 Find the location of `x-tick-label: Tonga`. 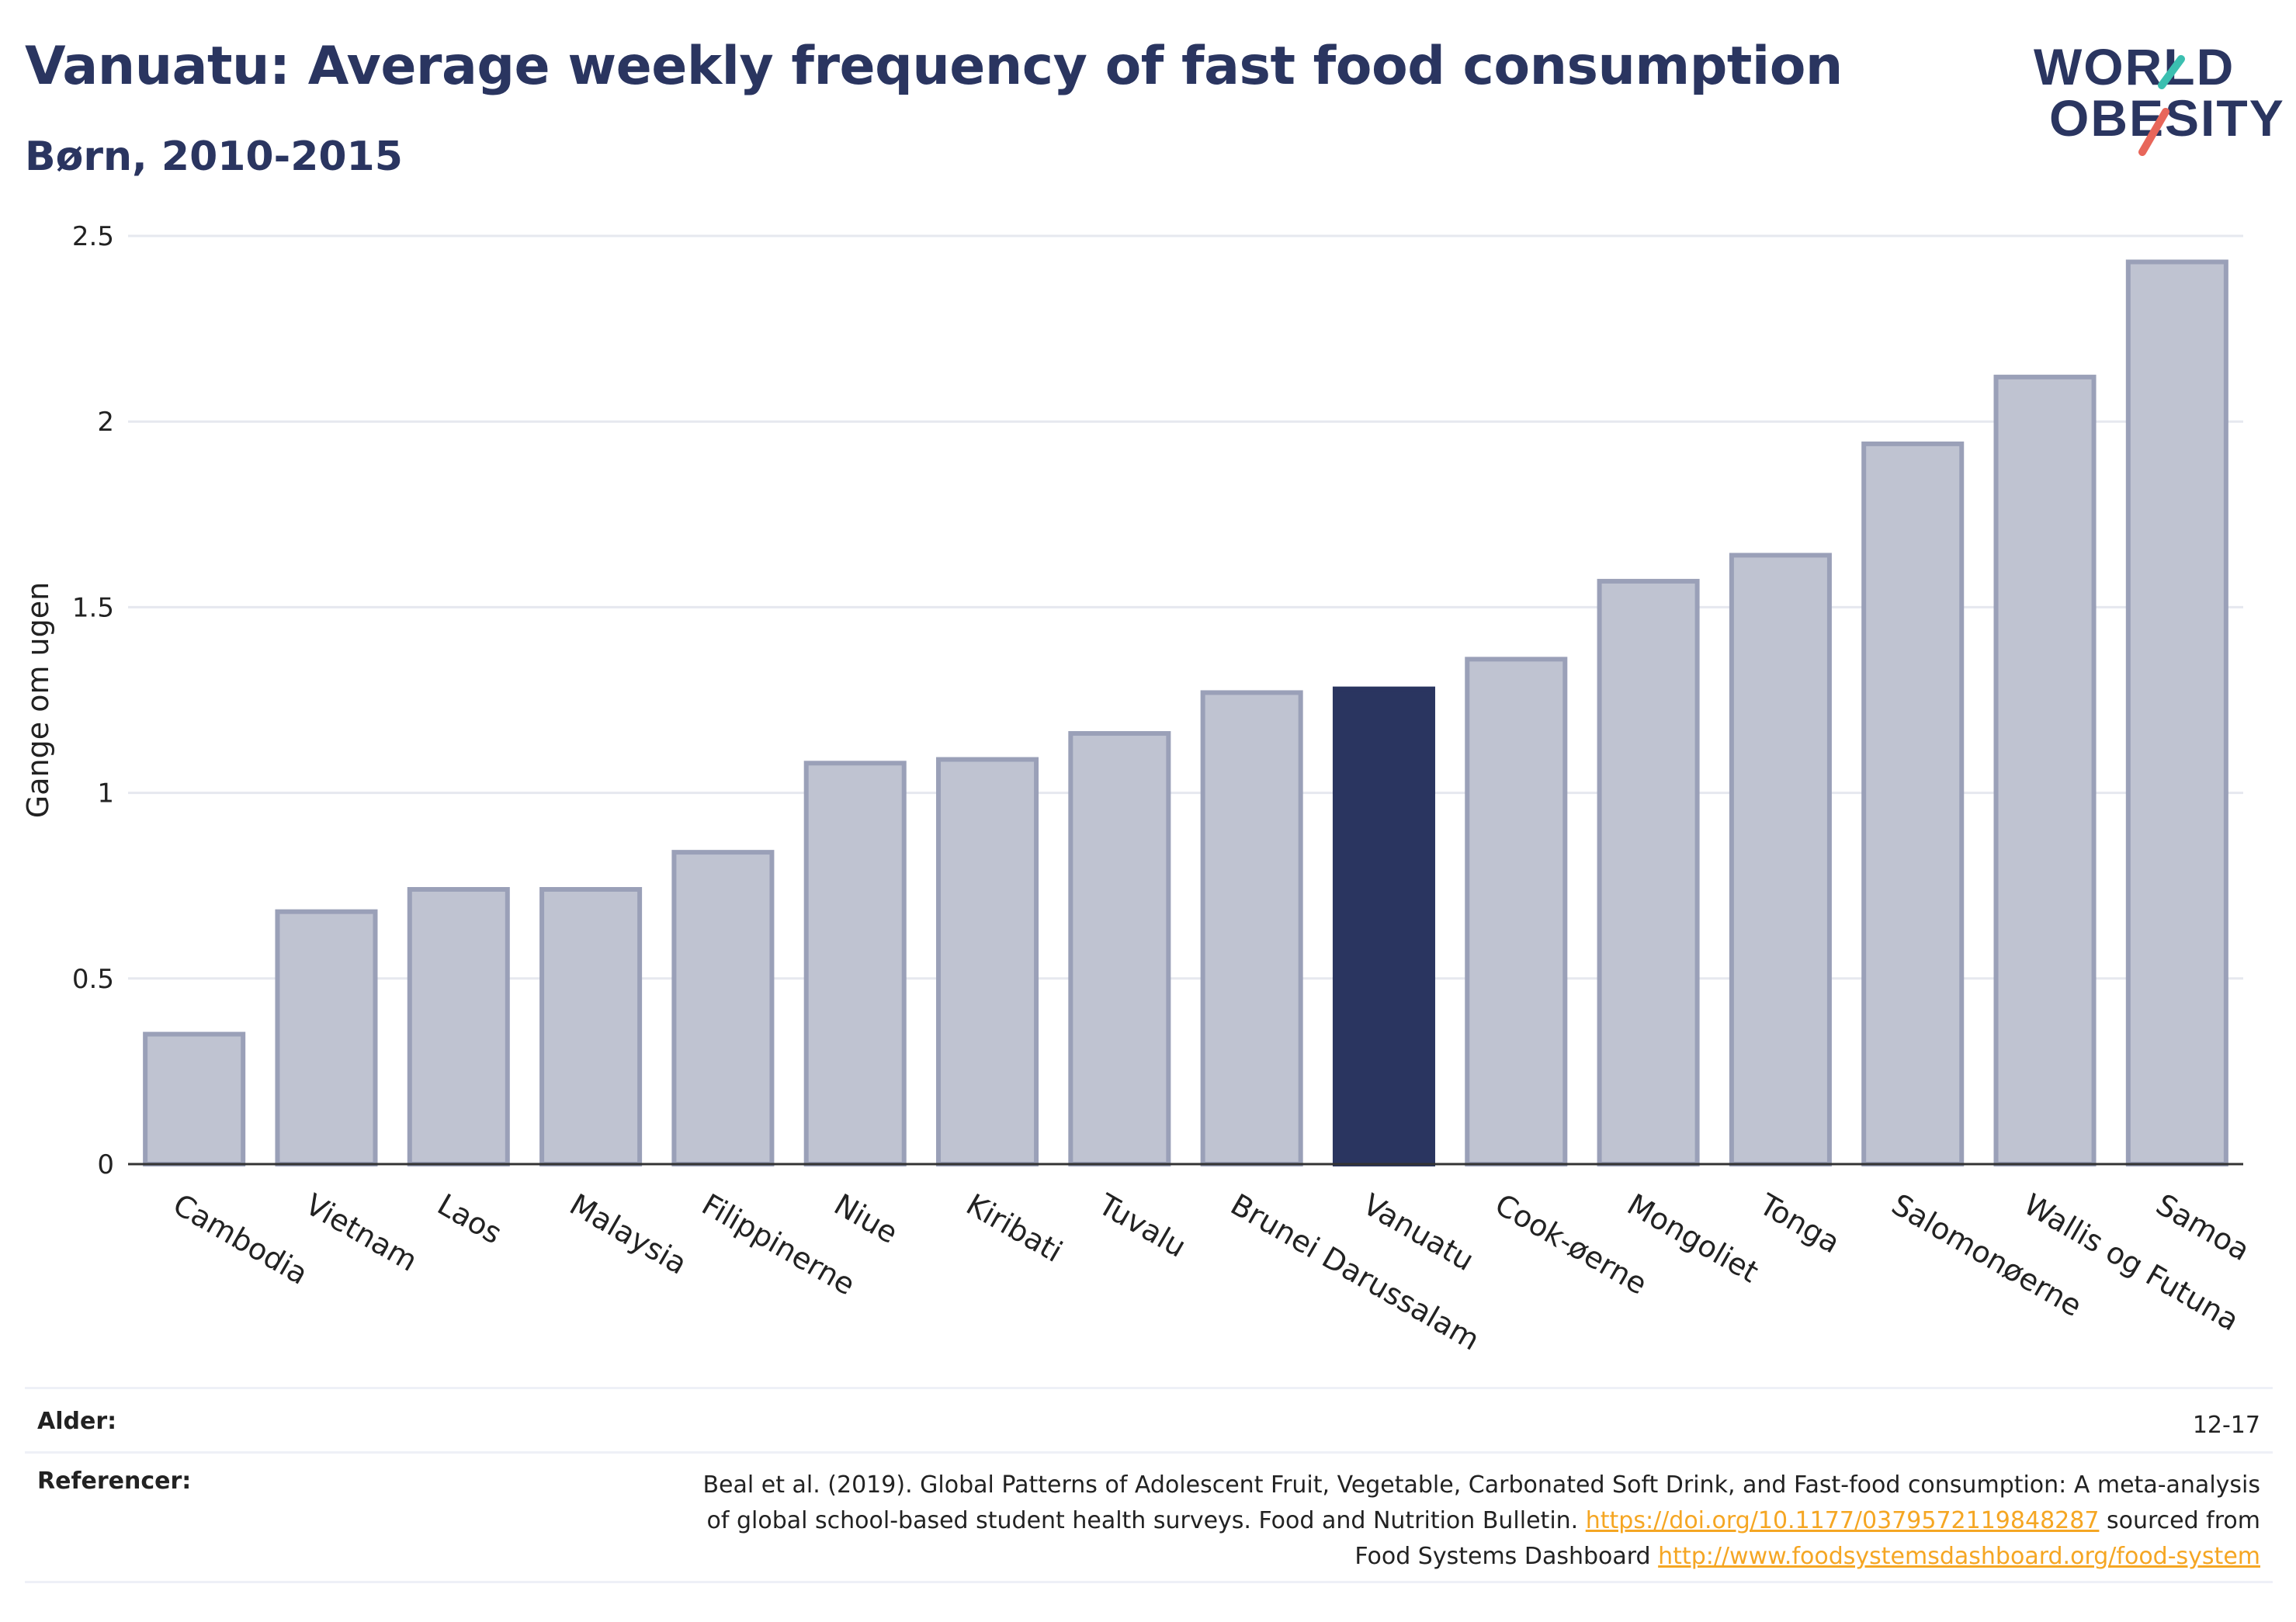

x-tick-label: Tonga is located at coordinates (1799, 1223).